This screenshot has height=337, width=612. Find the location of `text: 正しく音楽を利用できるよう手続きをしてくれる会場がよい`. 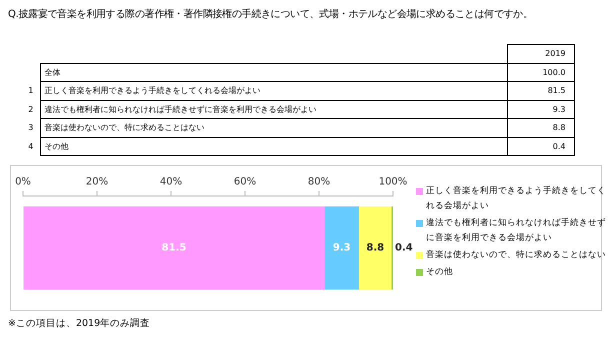

text: 正しく音楽を利用できるよう手続きをしてくれる会場がよい is located at coordinates (152, 91).